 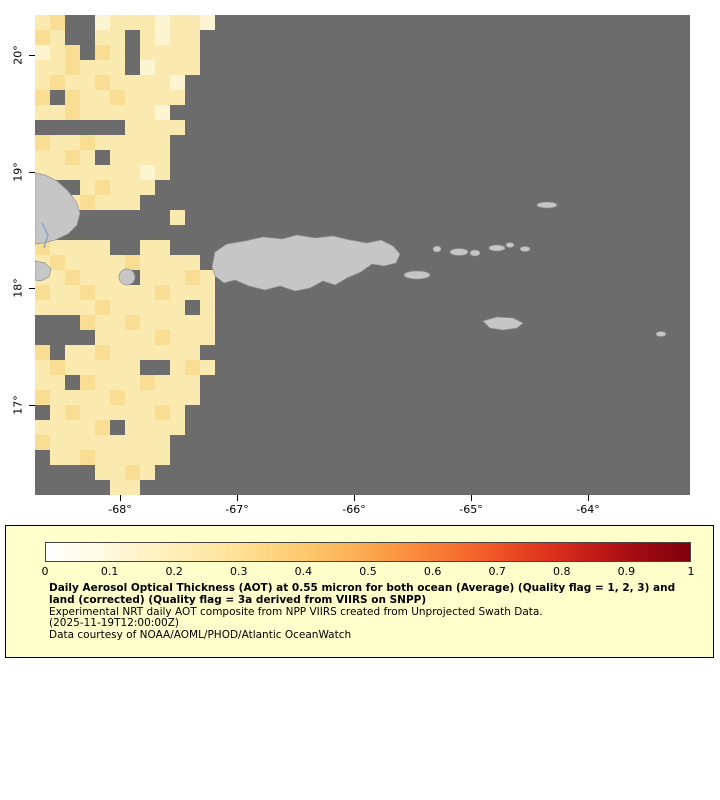 What do you see at coordinates (32, 55) in the screenshot?
I see `lat-tick` at bounding box center [32, 55].